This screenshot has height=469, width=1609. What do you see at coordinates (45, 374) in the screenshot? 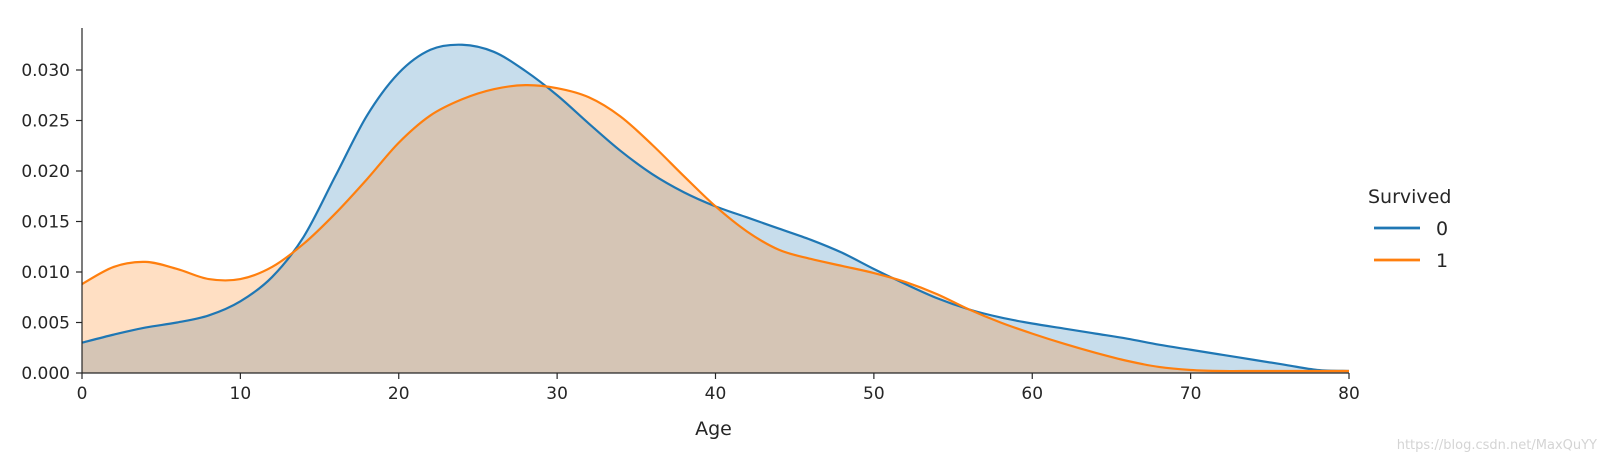
I see `y-tick-label: 0.000` at bounding box center [45, 374].